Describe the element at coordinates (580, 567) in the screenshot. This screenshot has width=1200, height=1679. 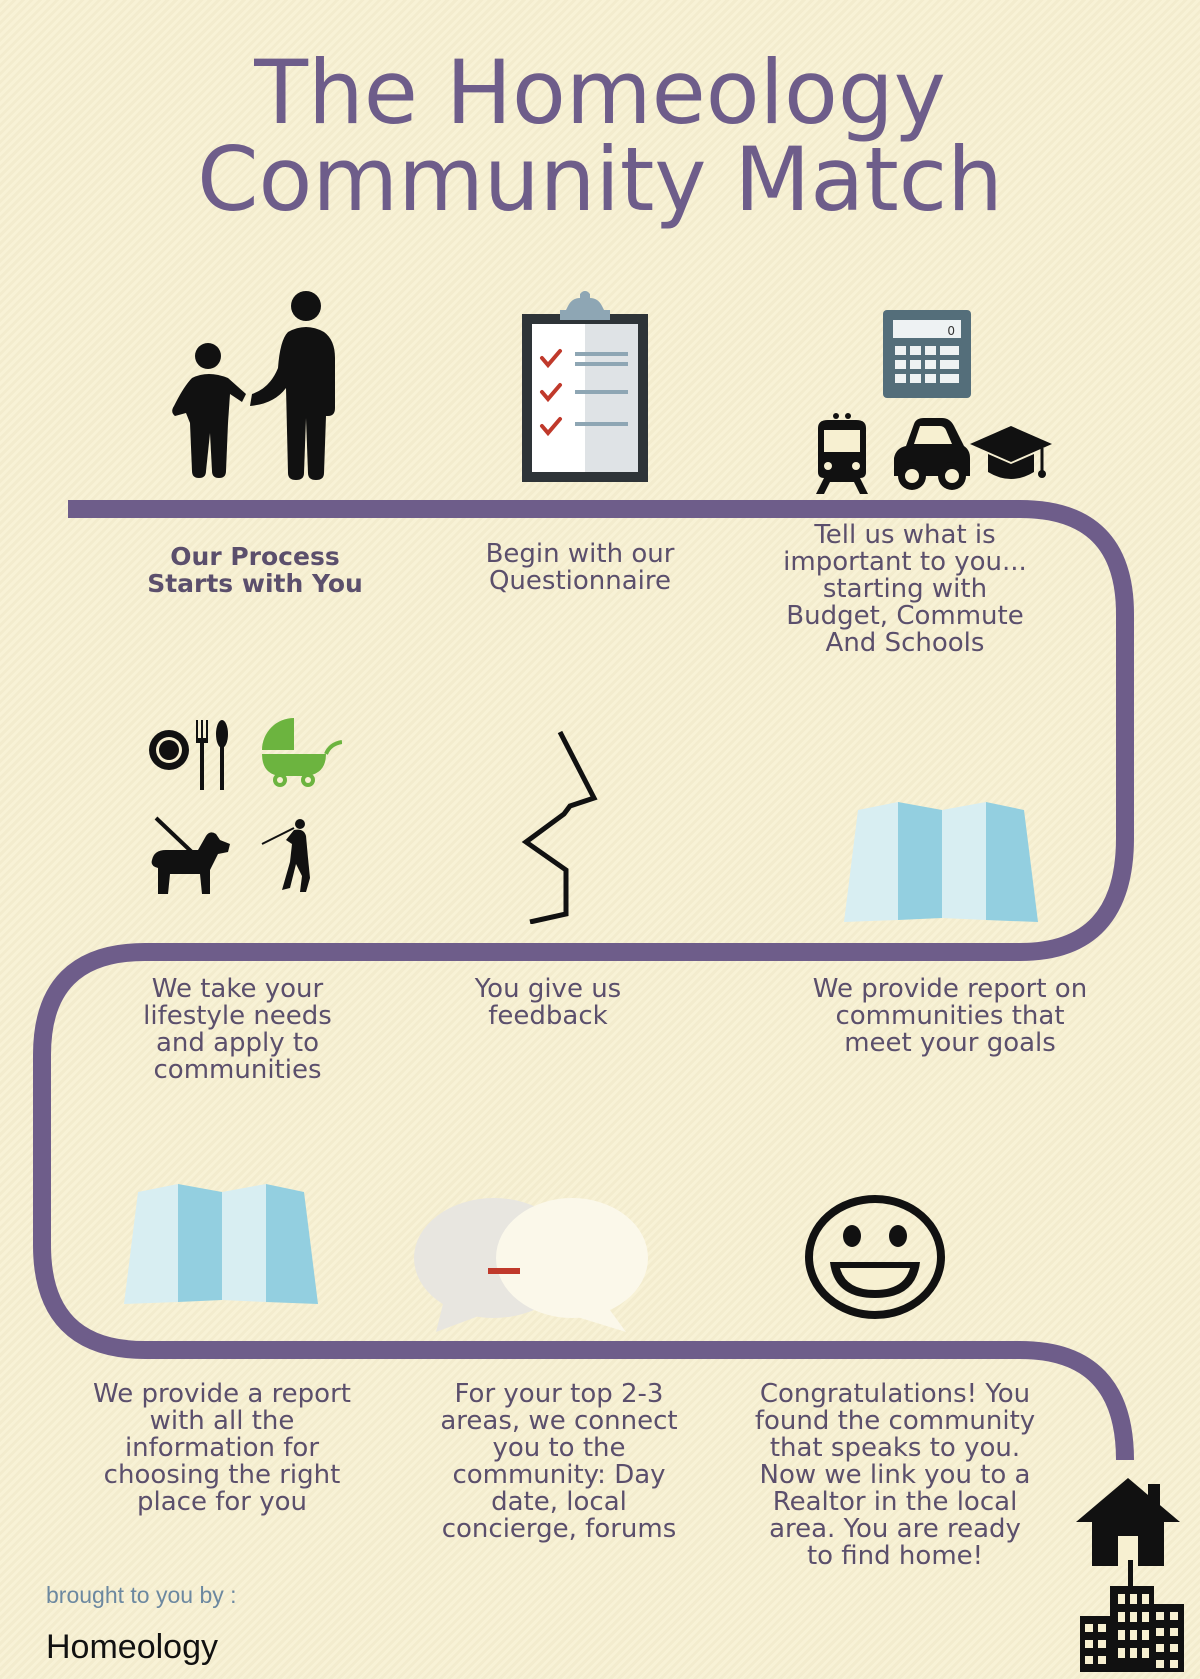
I see `step-2-caption: Begin with our Questionnaire` at that location.